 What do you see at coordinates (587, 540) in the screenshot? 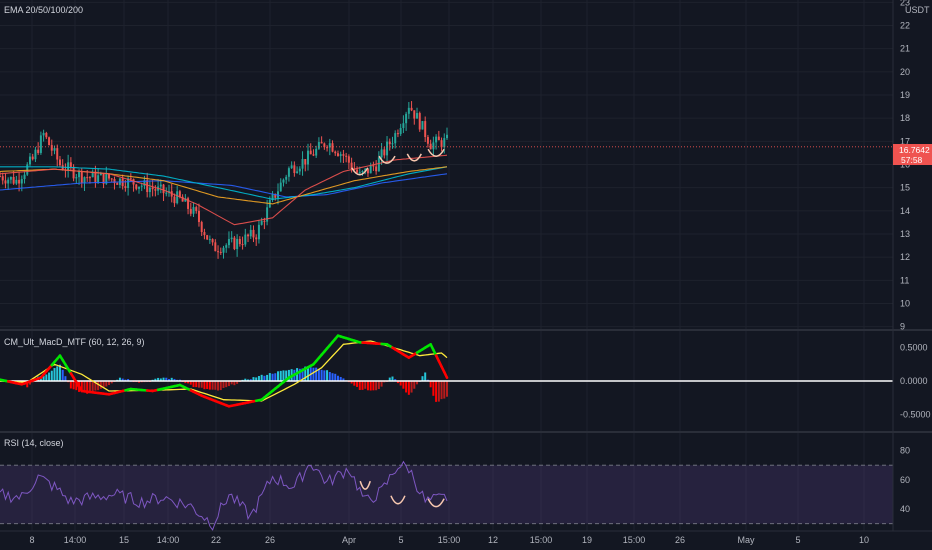
I see `time-tick-label: 19` at bounding box center [587, 540].